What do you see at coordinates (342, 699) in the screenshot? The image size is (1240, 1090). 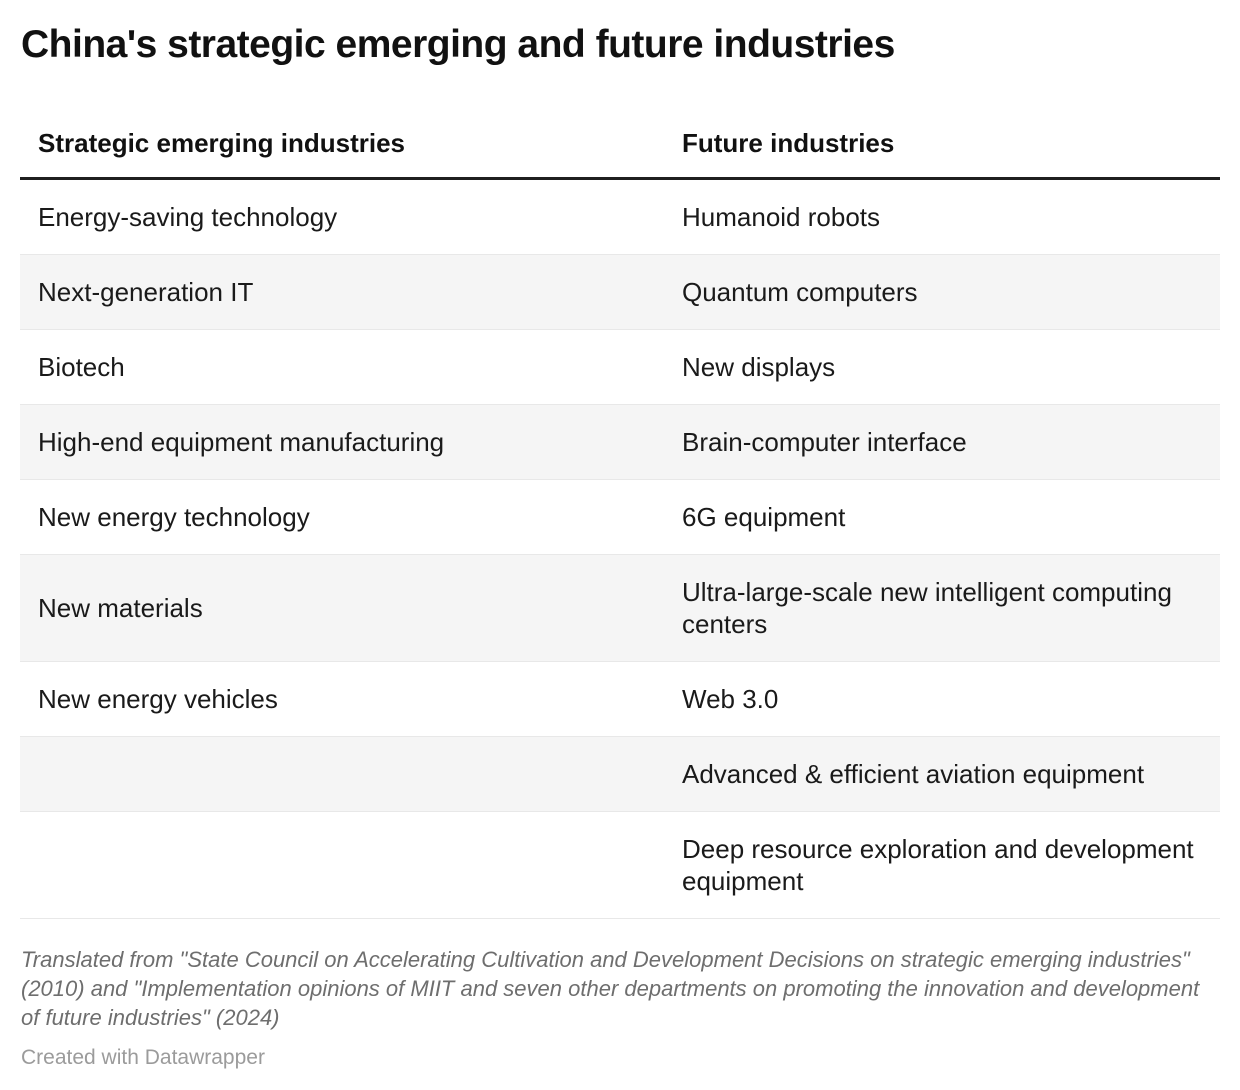 I see `cell-strategic: New energy vehicles` at bounding box center [342, 699].